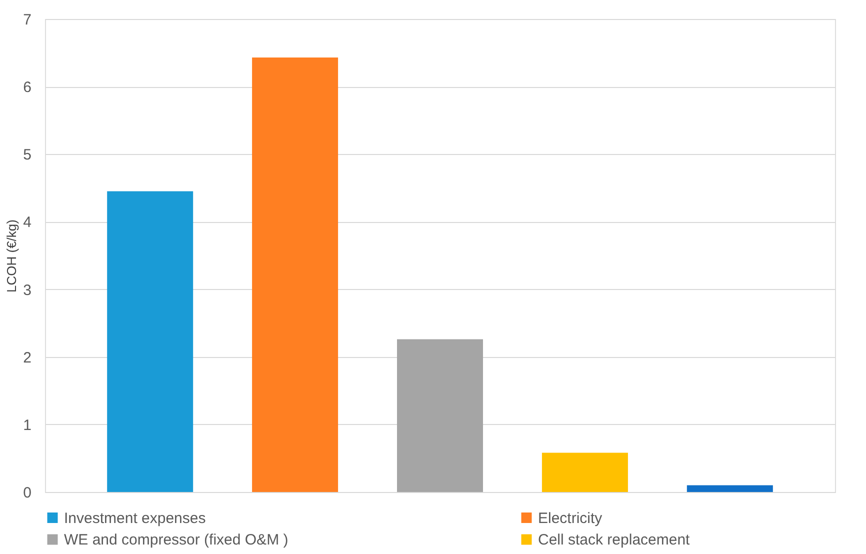 Image resolution: width=866 pixels, height=554 pixels. Describe the element at coordinates (27, 493) in the screenshot. I see `y-tick-label: 0` at that location.